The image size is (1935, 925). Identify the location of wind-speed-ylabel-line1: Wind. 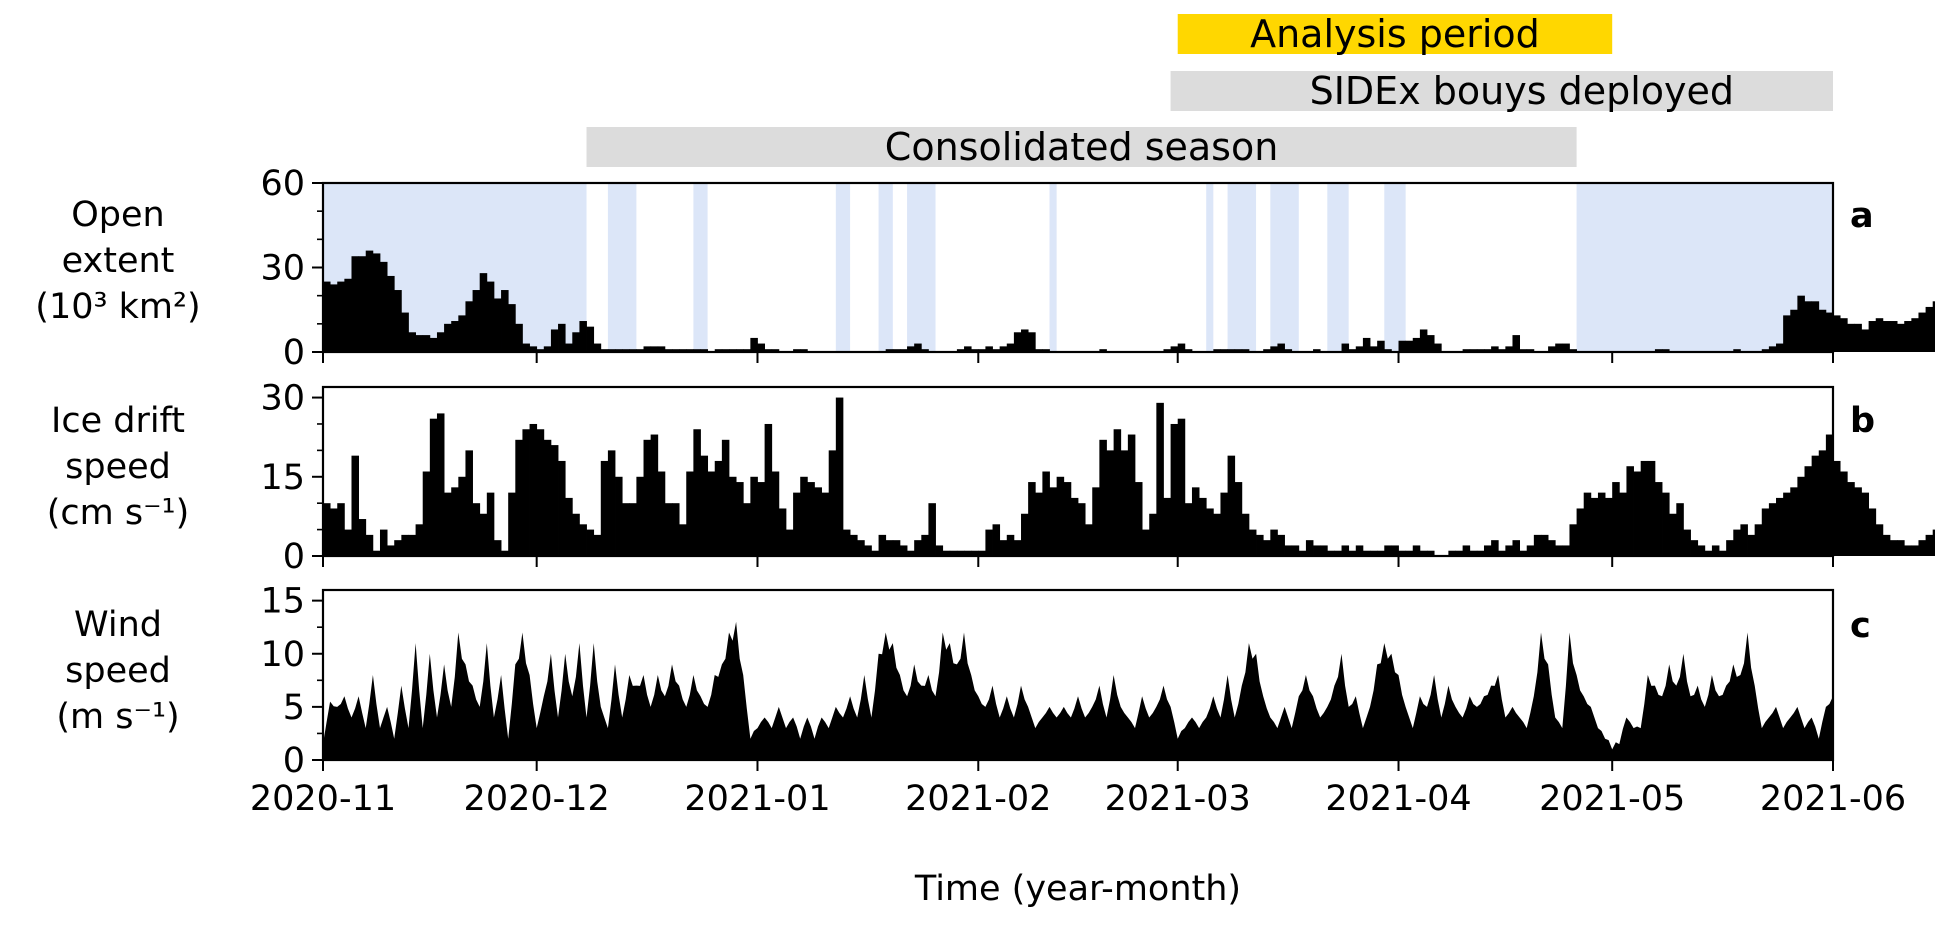
(118, 625).